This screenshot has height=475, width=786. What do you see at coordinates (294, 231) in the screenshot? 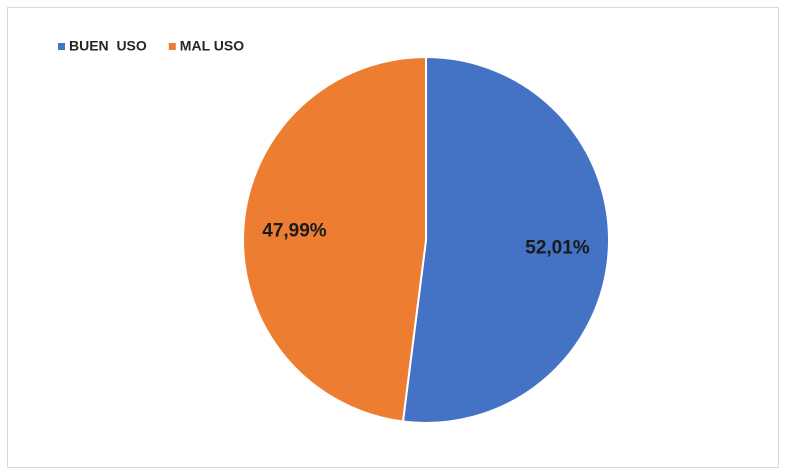
I see `value-label: 47,99%` at bounding box center [294, 231].